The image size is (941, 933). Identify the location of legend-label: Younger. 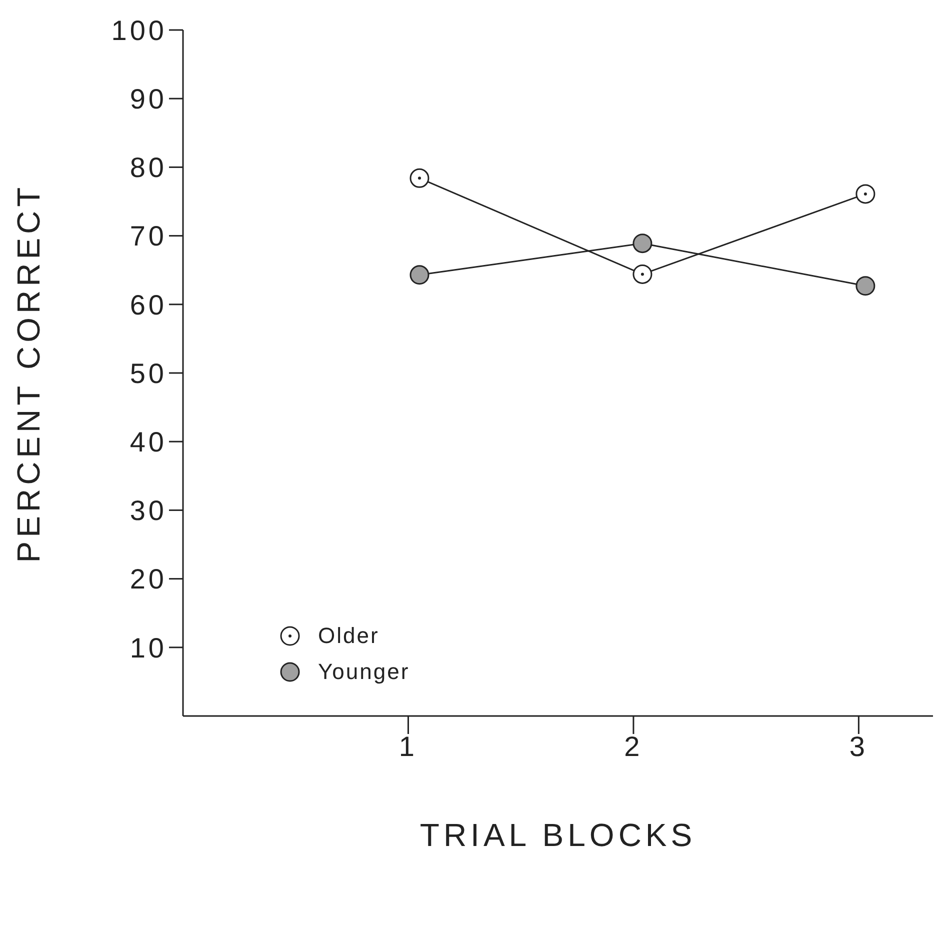
(364, 672).